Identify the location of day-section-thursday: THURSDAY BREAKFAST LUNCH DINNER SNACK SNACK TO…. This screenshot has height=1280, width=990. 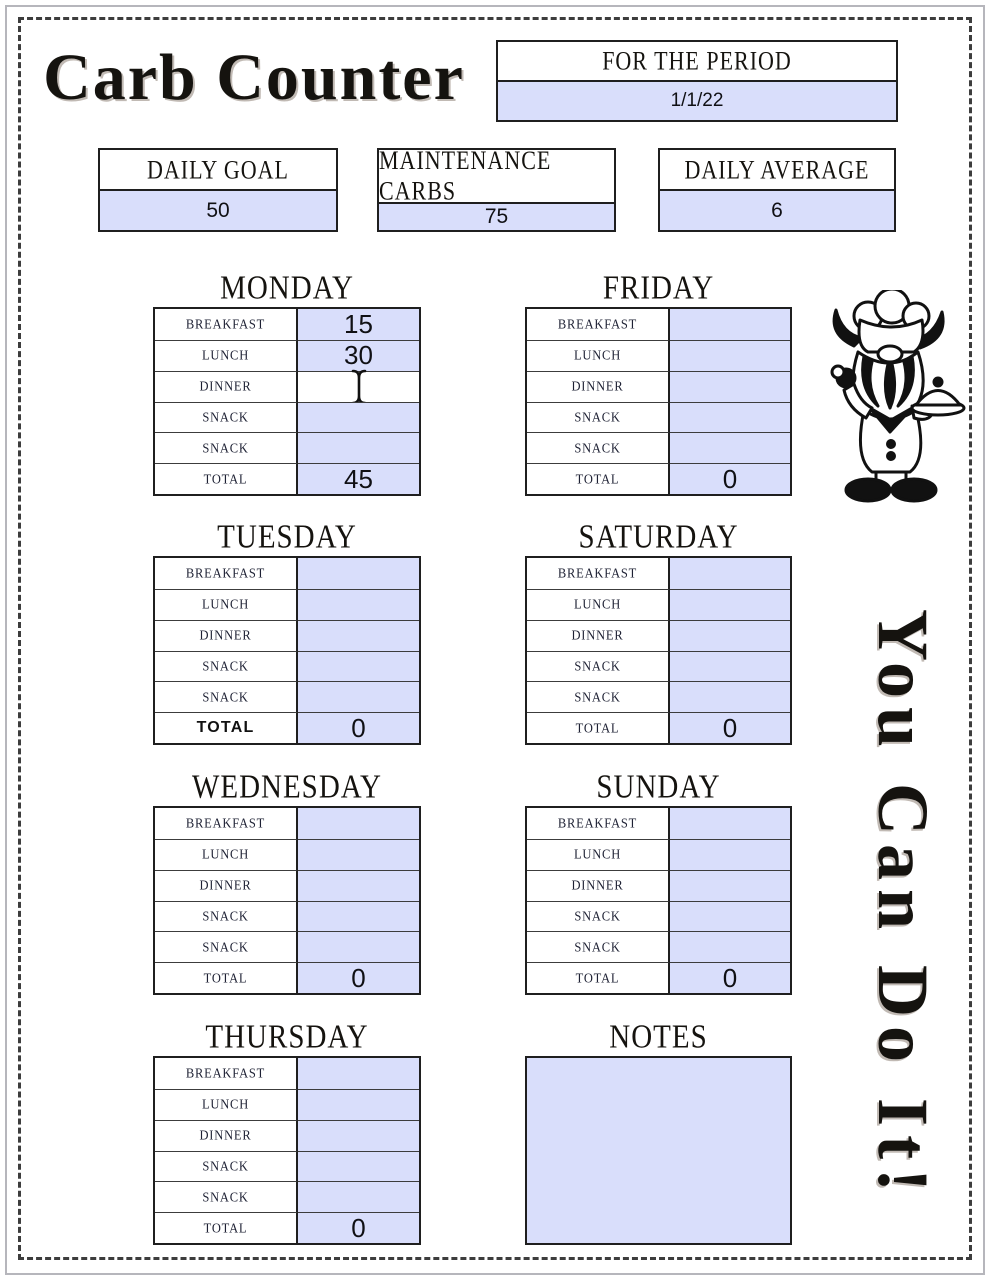
(287, 1131).